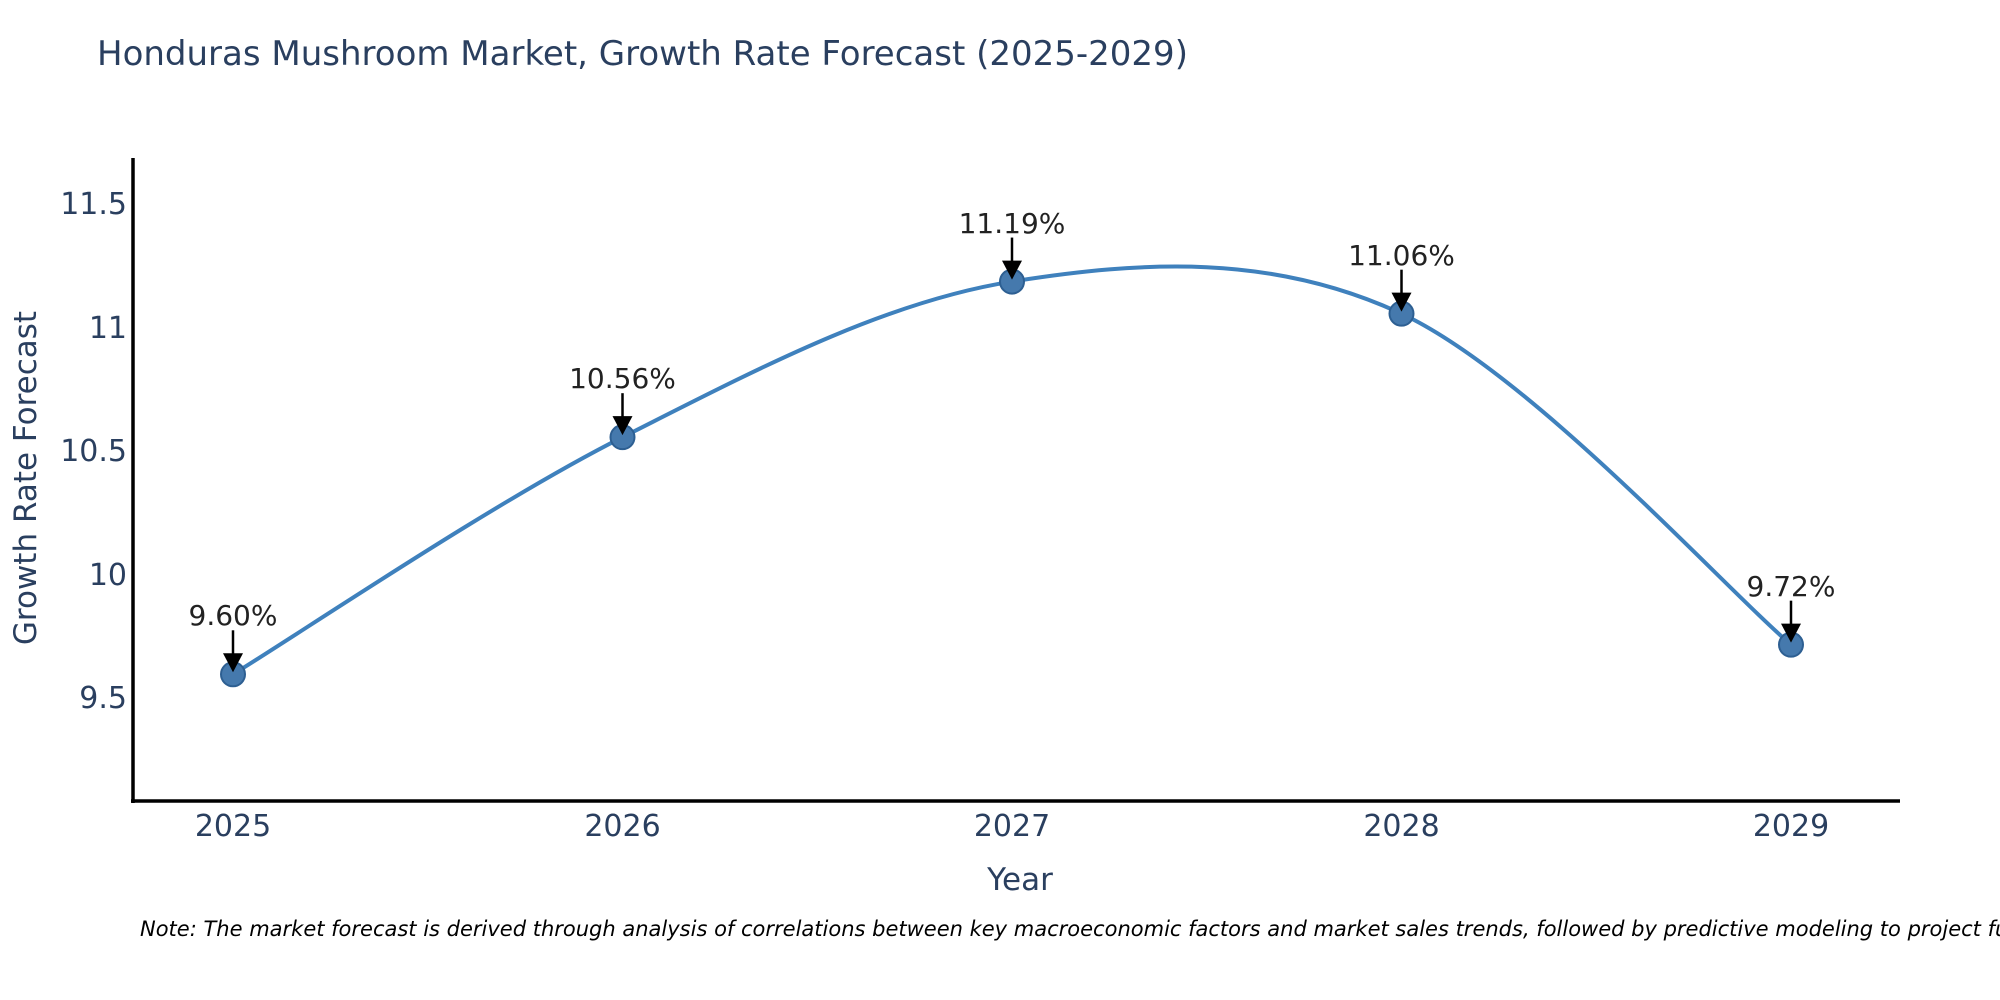  I want to click on point-annotation-2029: 9.72%, so click(1791, 586).